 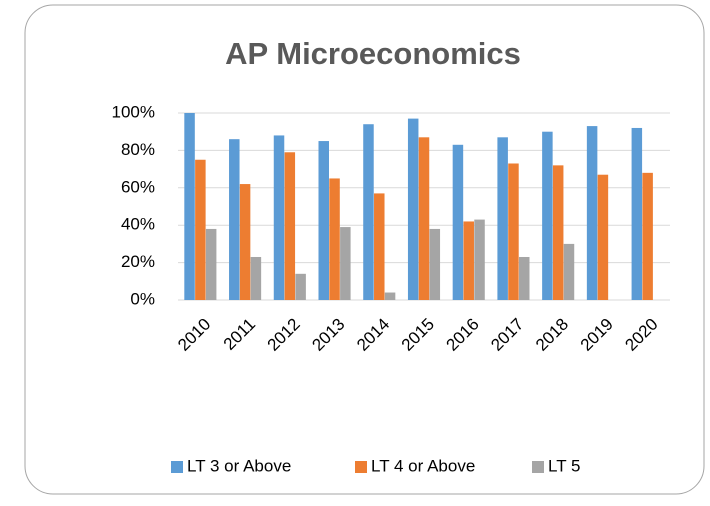 What do you see at coordinates (138, 149) in the screenshot?
I see `y-tick-label: 80%` at bounding box center [138, 149].